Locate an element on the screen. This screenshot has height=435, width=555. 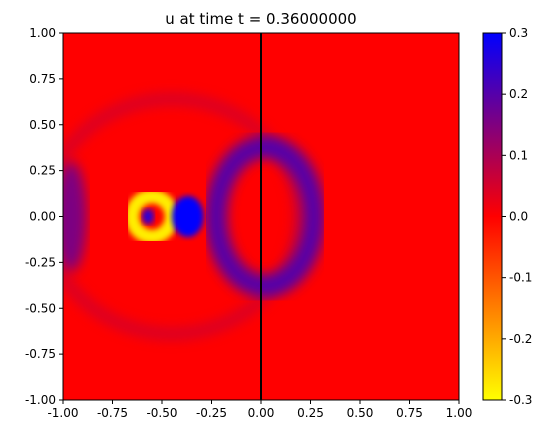
x-tick-label: 0.50 is located at coordinates (360, 413).